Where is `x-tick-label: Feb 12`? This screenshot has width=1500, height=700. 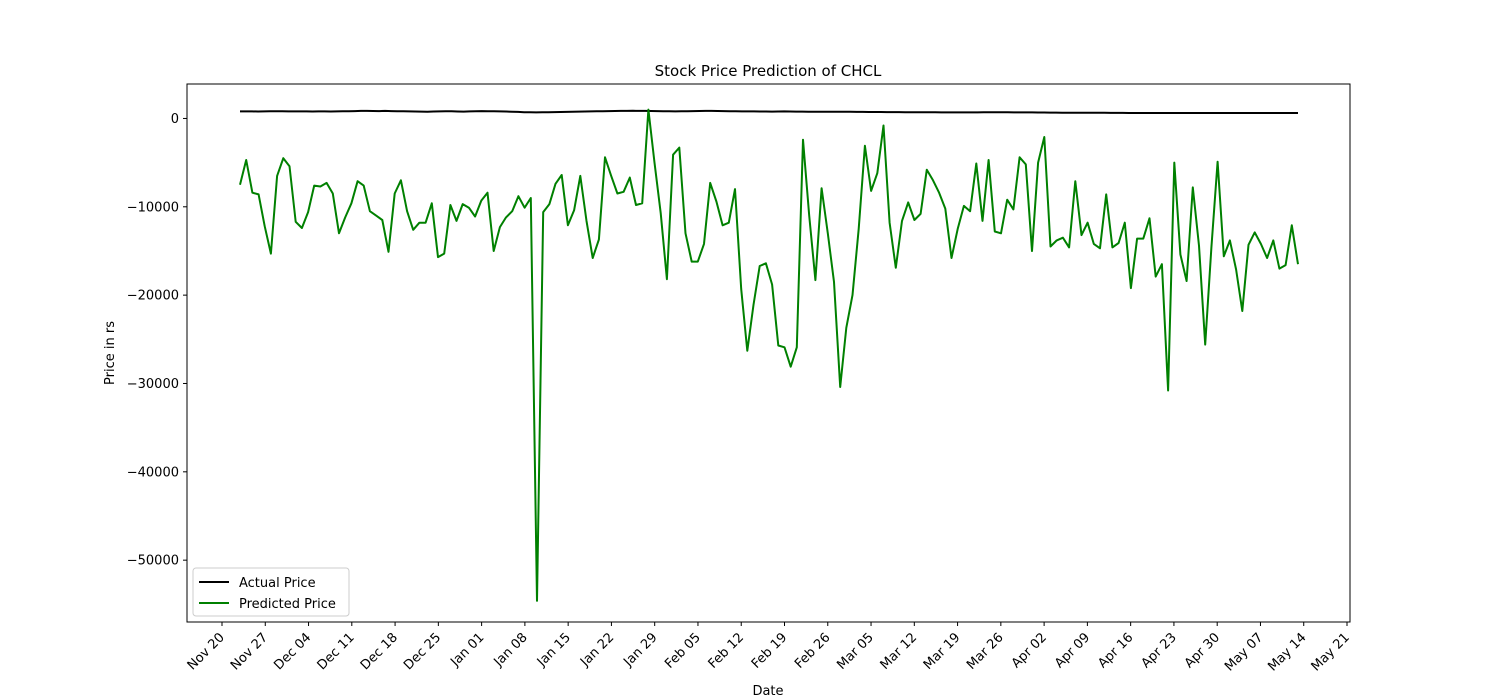
x-tick-label: Feb 12 is located at coordinates (727, 651).